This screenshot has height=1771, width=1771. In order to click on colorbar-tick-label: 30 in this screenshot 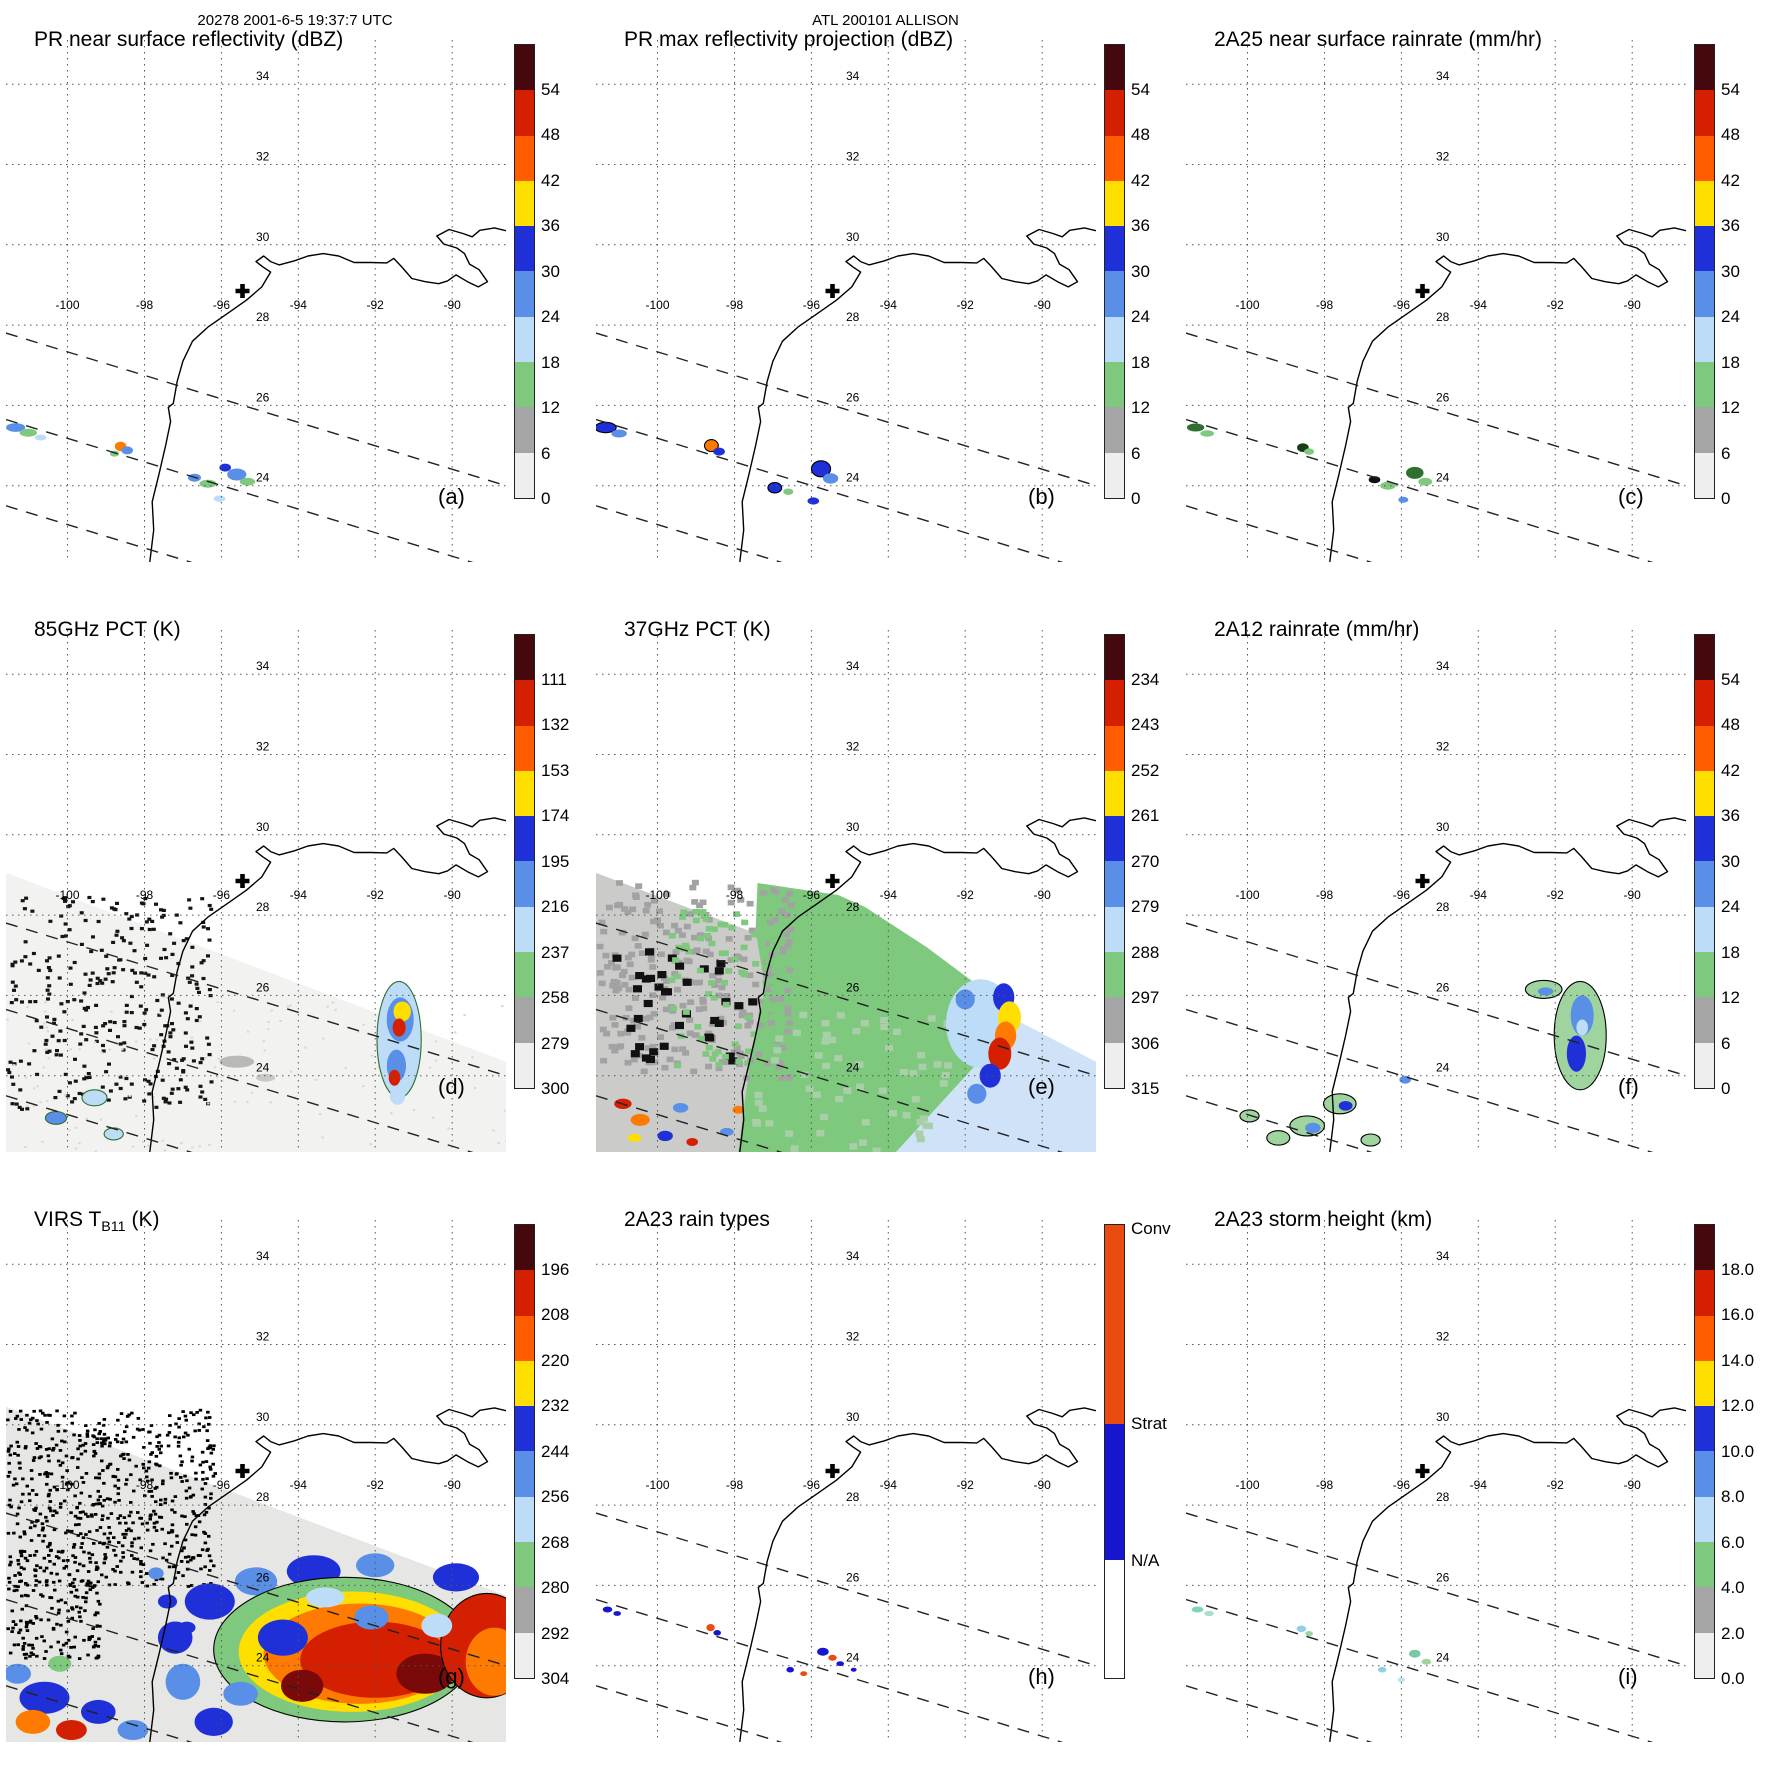, I will do `click(550, 271)`.